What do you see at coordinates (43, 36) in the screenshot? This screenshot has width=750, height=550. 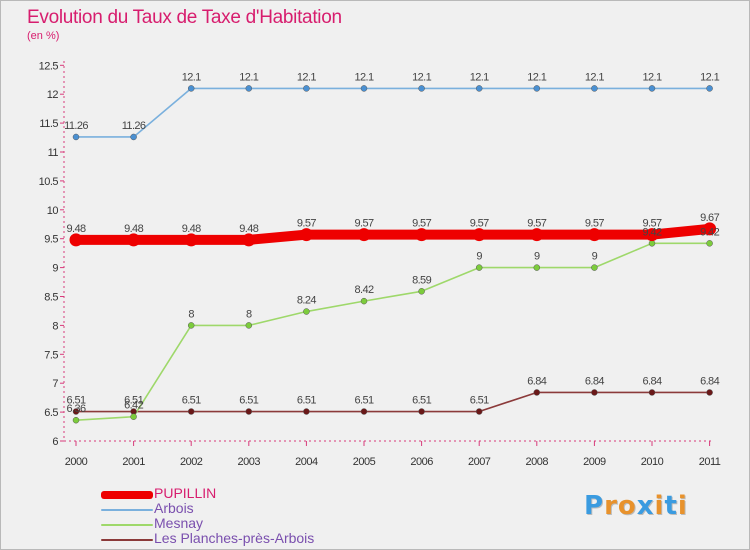 I see `chart-subtitle: (en %)` at bounding box center [43, 36].